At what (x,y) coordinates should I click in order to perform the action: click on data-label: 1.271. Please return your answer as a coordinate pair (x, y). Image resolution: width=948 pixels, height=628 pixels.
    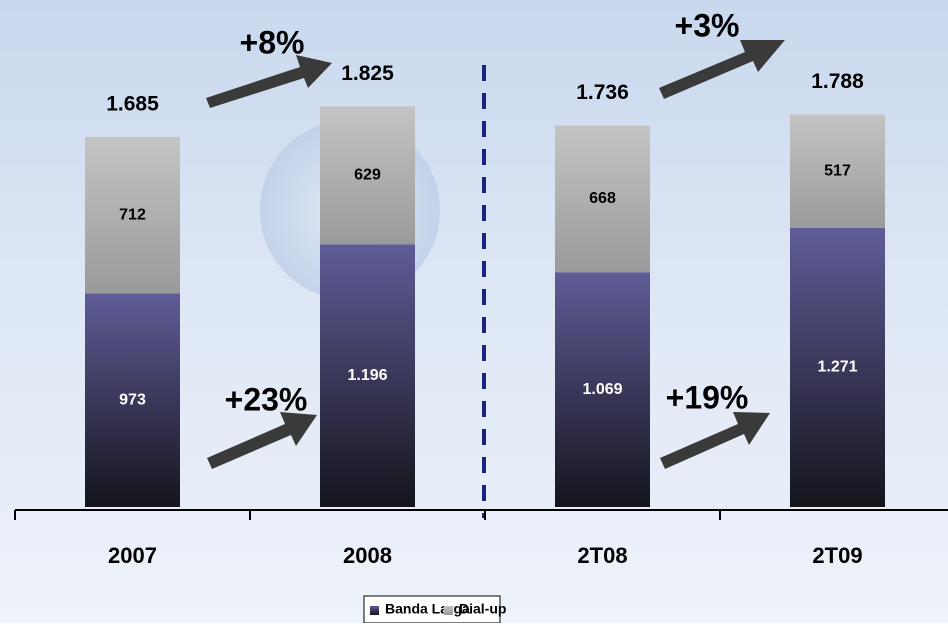
    Looking at the image, I should click on (837, 367).